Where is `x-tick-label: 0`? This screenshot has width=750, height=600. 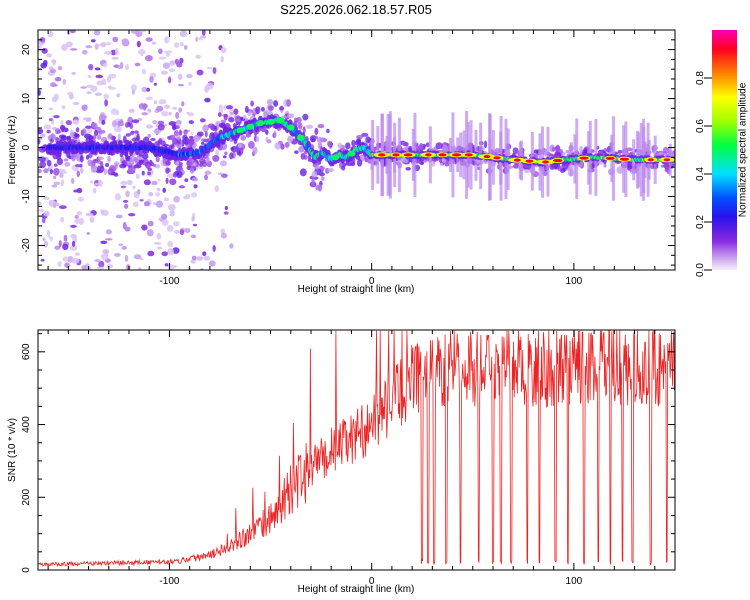 x-tick-label: 0 is located at coordinates (372, 281).